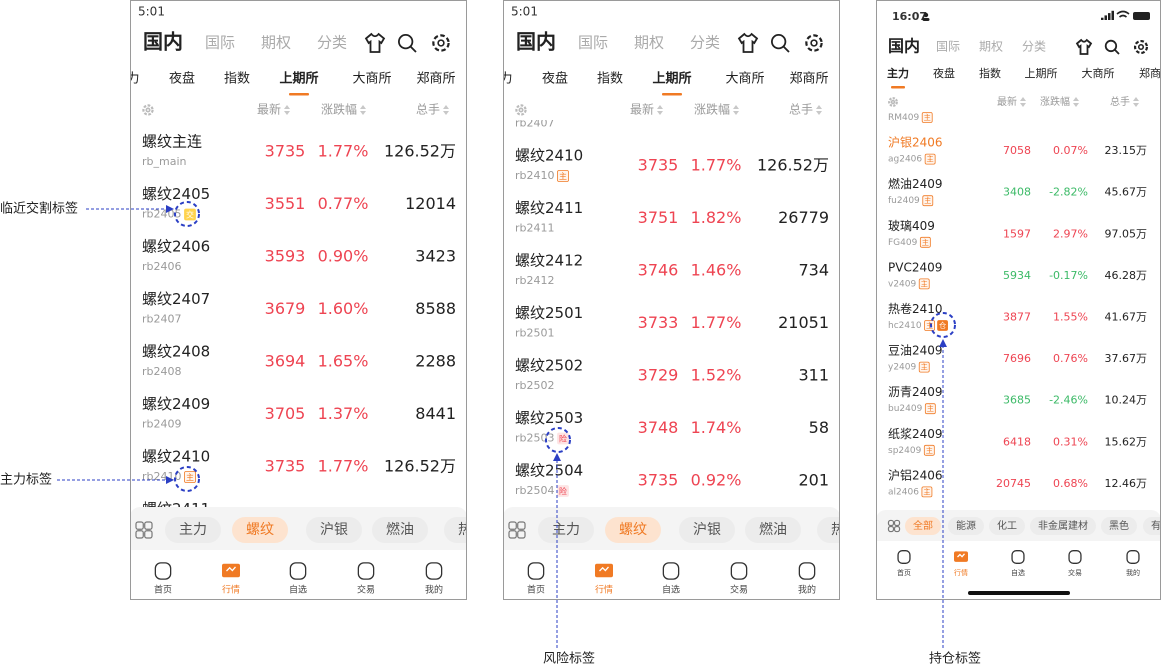 The height and width of the screenshot is (668, 1162). I want to click on sub-tab: 郑商所, so click(808, 79).